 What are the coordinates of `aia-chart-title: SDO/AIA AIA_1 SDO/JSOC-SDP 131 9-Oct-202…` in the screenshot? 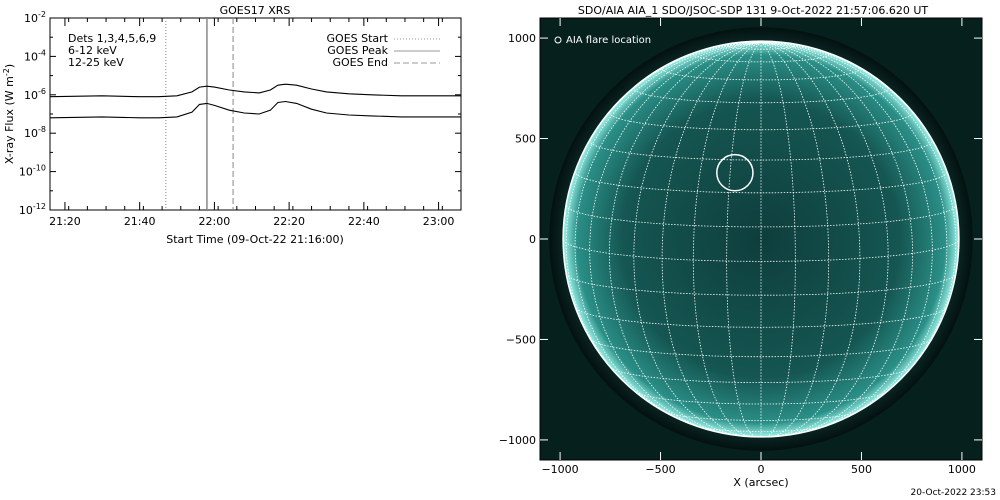 It's located at (753, 10).